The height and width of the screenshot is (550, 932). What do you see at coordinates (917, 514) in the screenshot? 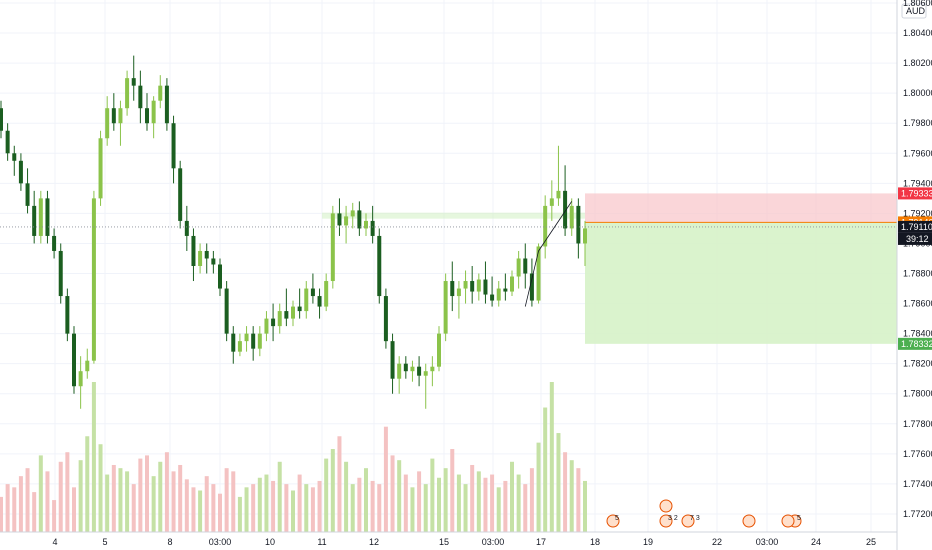
I see `y-tick-label: 1.77200` at bounding box center [917, 514].